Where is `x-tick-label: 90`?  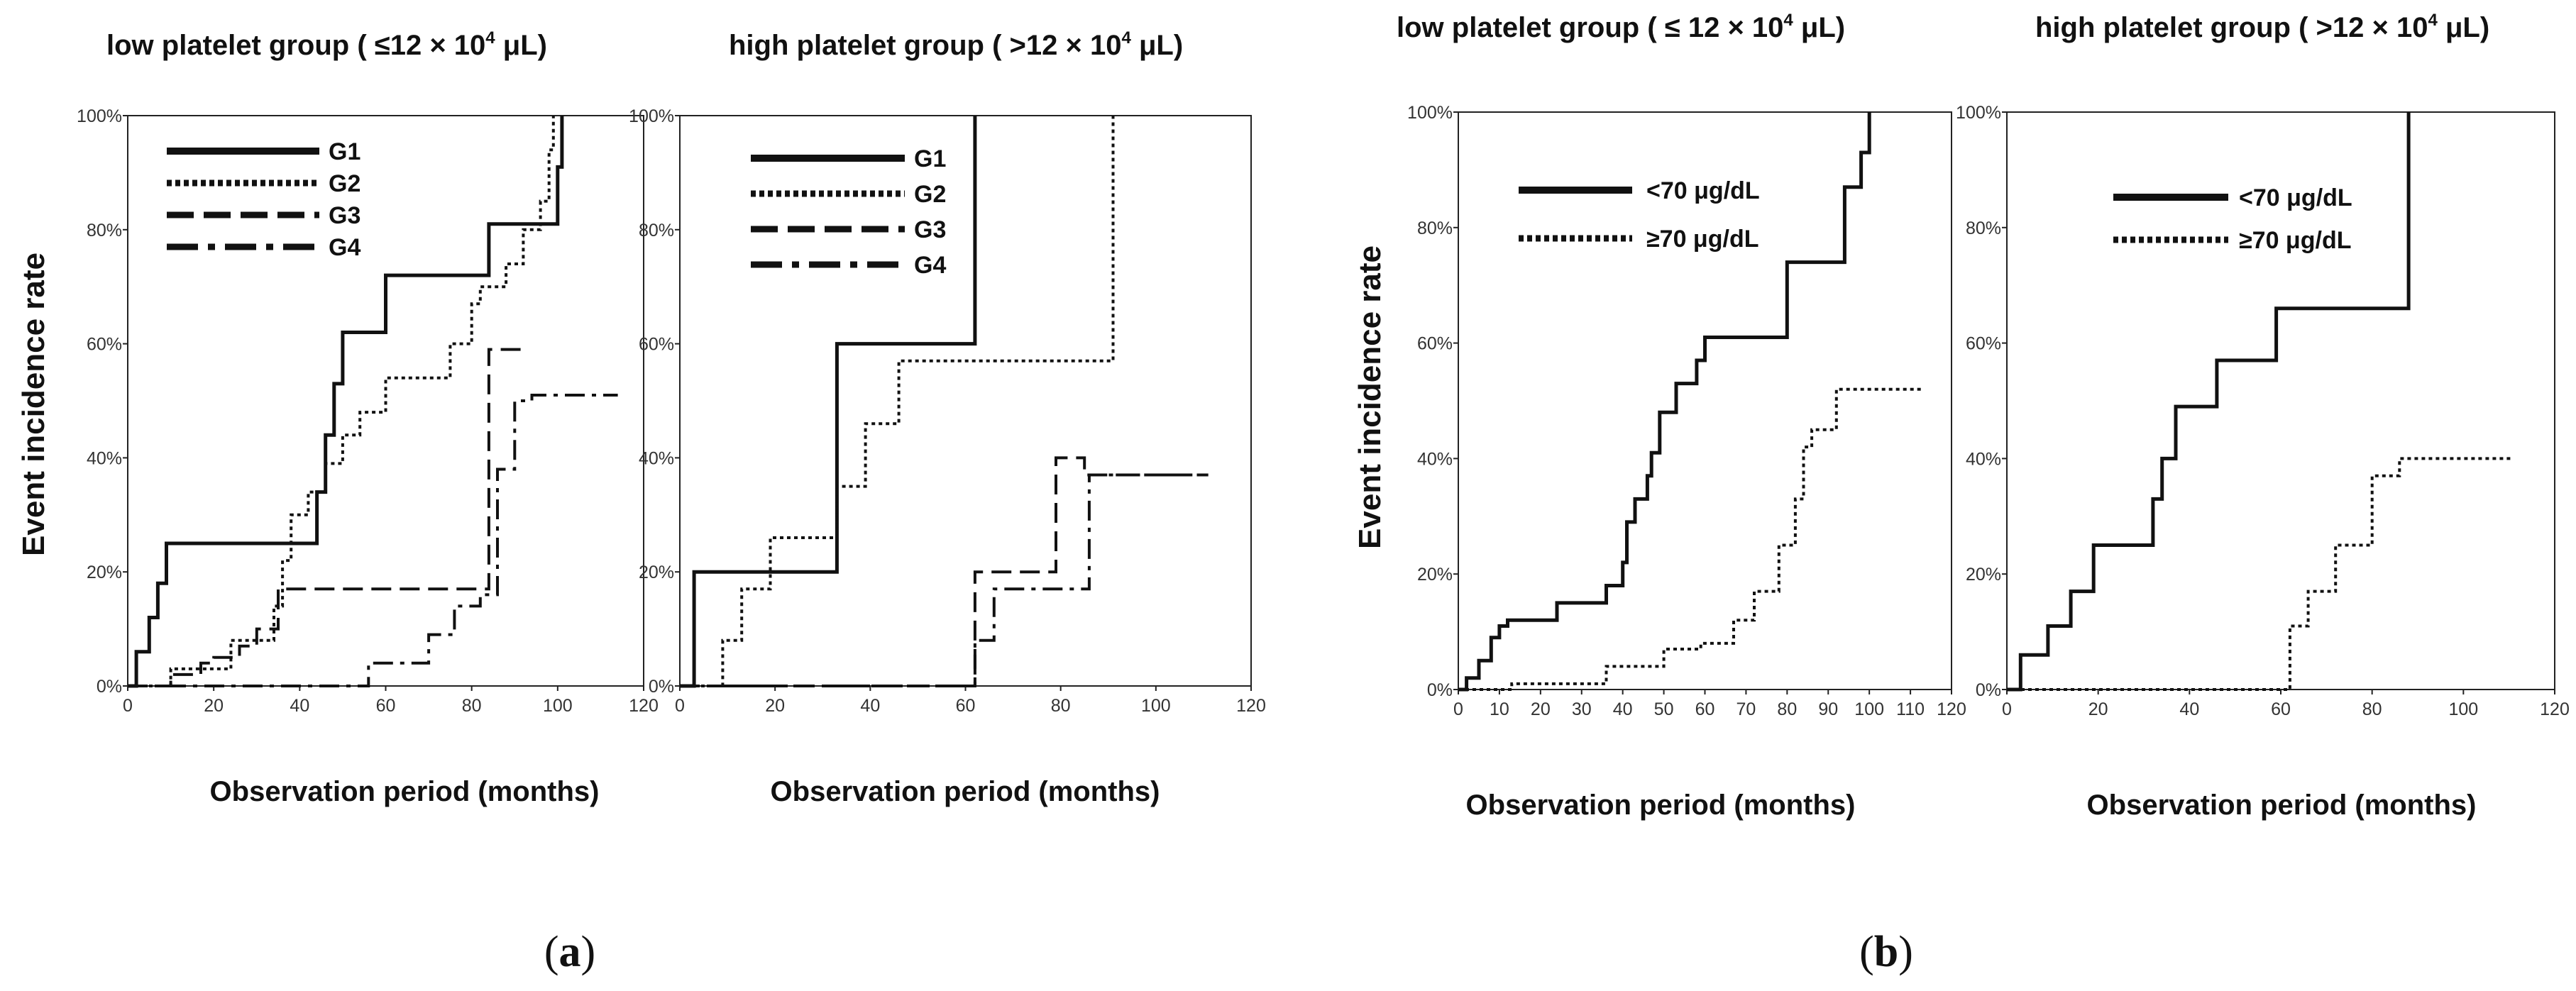
x-tick-label: 90 is located at coordinates (1828, 709).